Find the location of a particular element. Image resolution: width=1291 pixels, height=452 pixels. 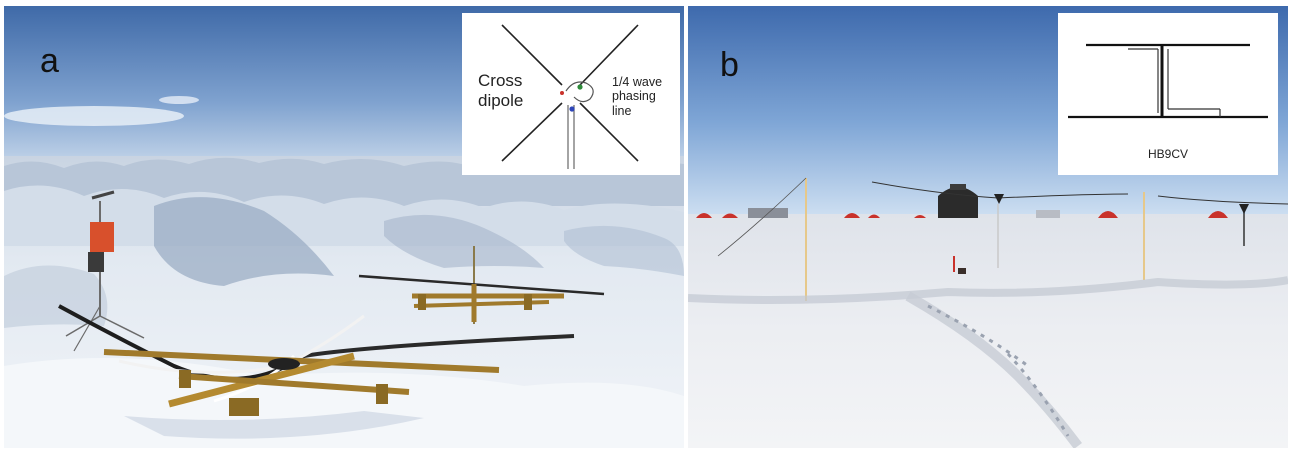

hb9cv-diagram: HB9CV is located at coordinates (1168, 94).